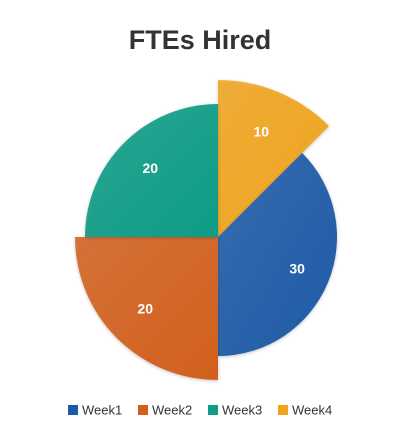 Image resolution: width=400 pixels, height=443 pixels. I want to click on legend-label: Week4, so click(312, 409).